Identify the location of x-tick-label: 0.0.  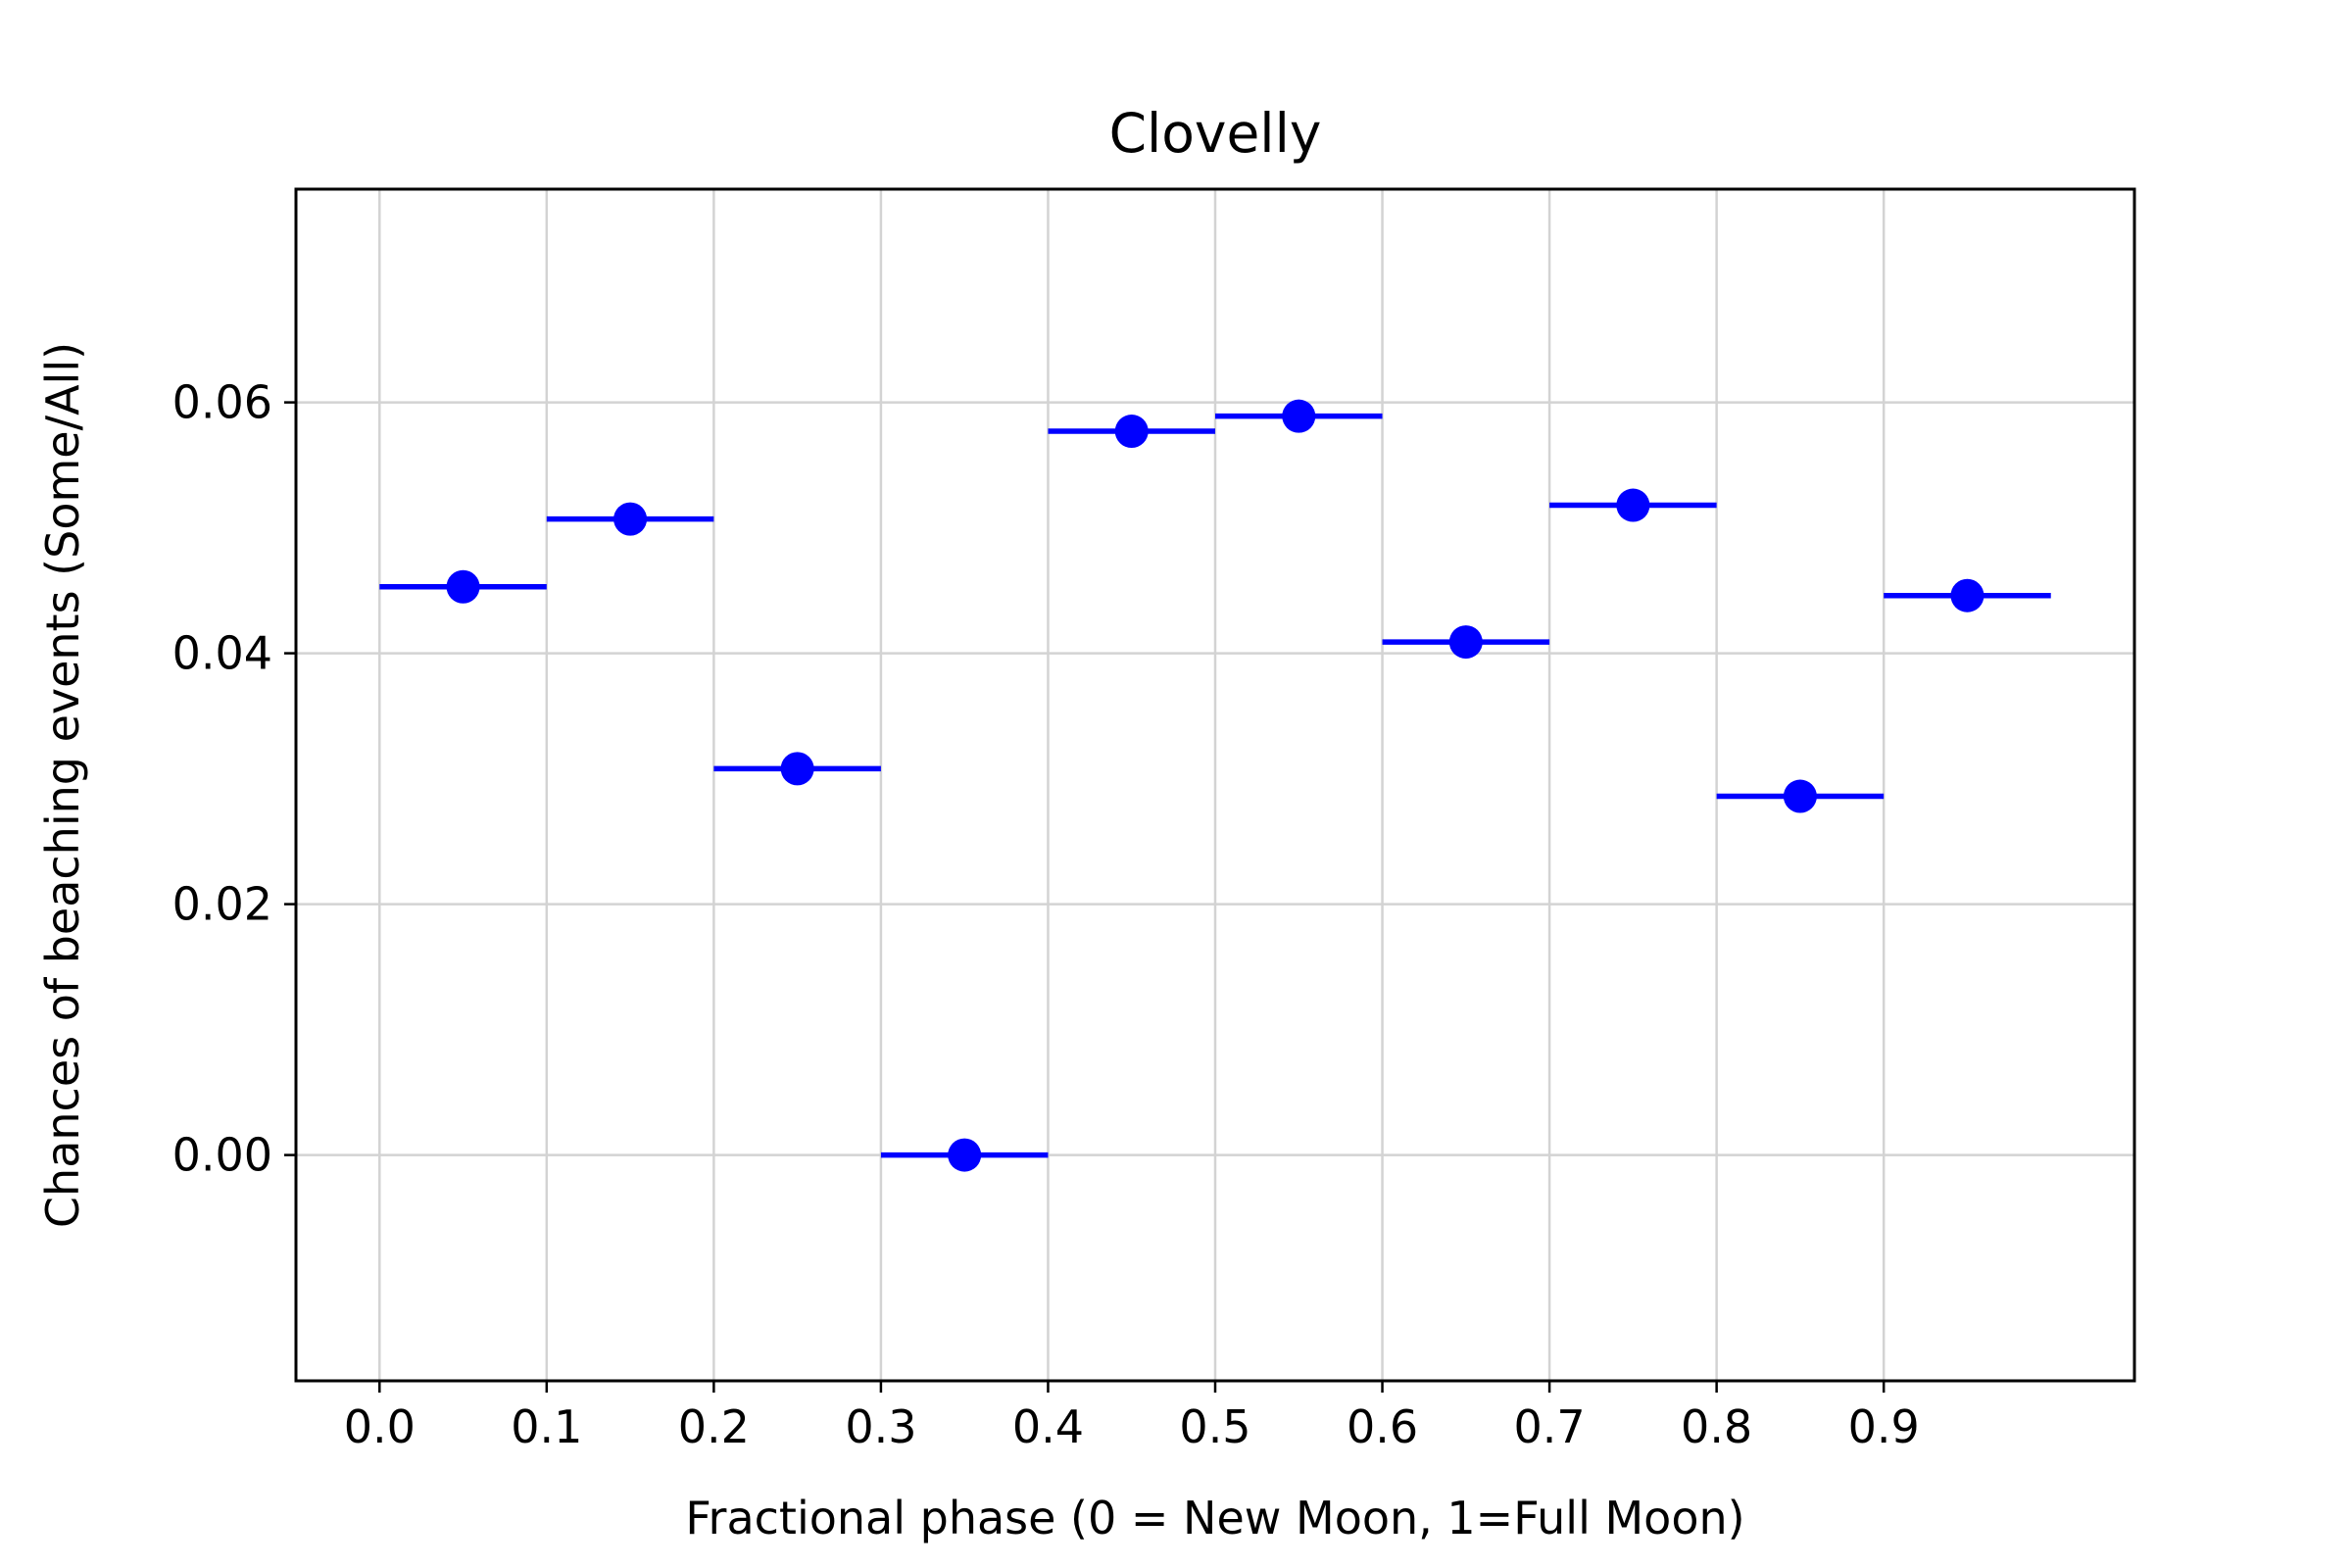
(380, 1426).